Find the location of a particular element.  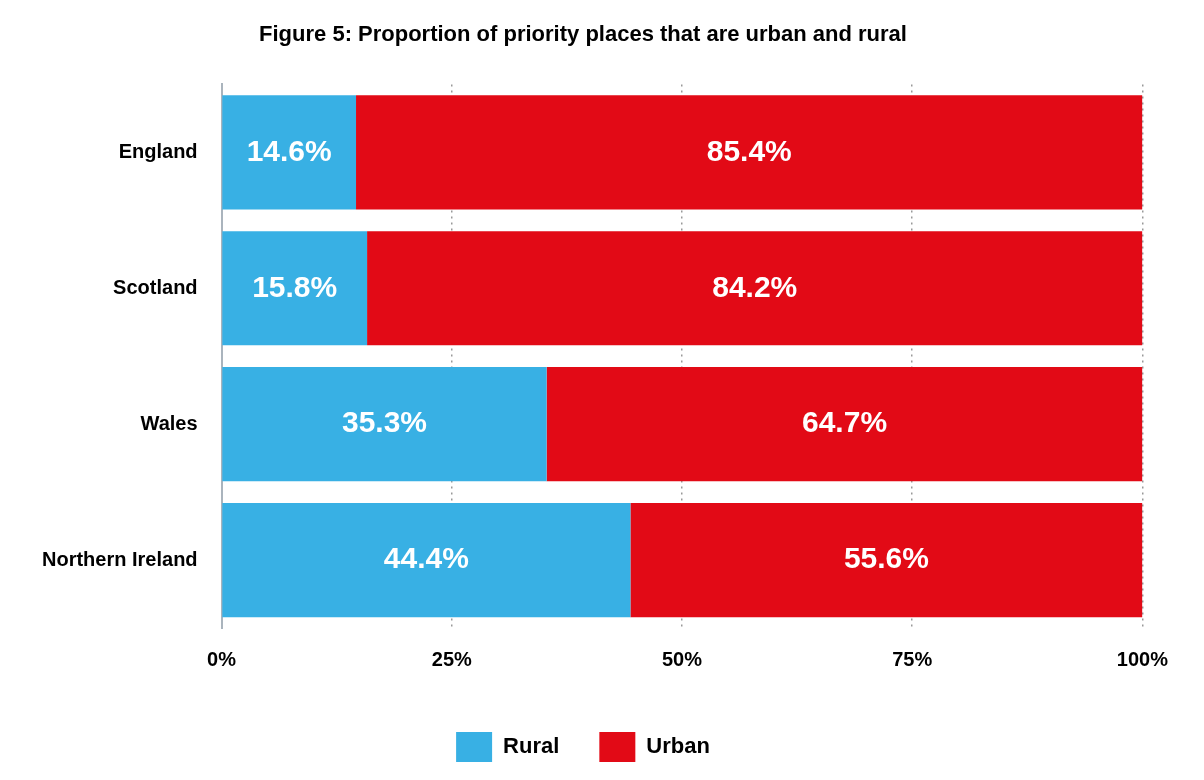

x-tick-label: 0% is located at coordinates (222, 658).